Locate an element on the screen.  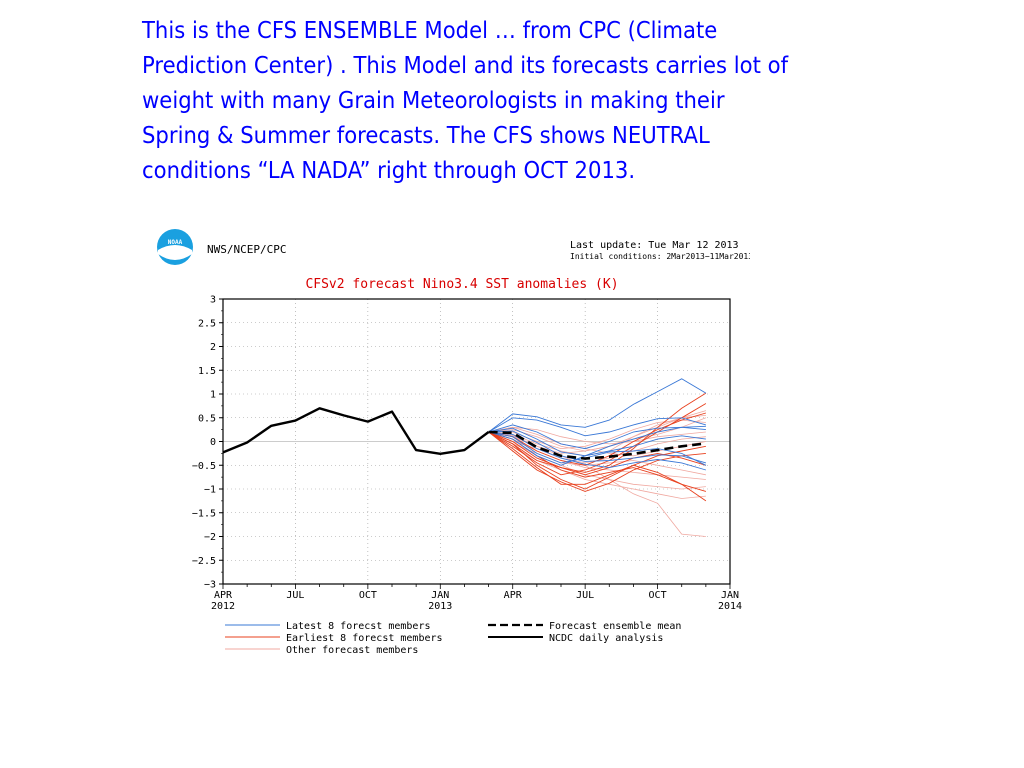
last-update-label: Last update: Tue Mar 12 2013 is located at coordinates (654, 245).